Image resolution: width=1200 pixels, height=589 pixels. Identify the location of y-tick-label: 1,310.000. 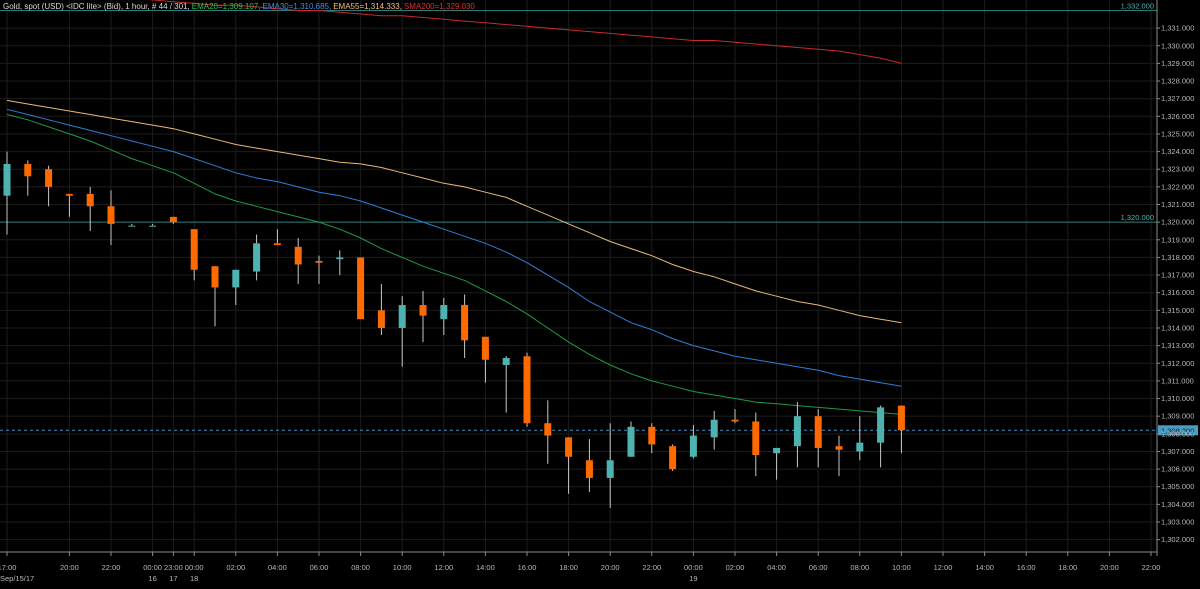
(1177, 398).